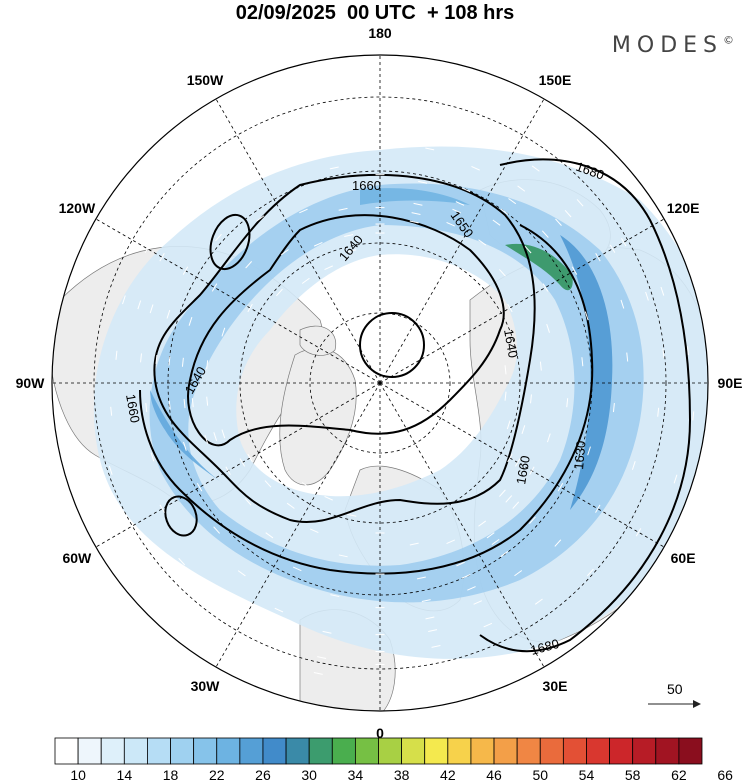 The height and width of the screenshot is (782, 750). I want to click on colorbar-label: 22, so click(217, 774).